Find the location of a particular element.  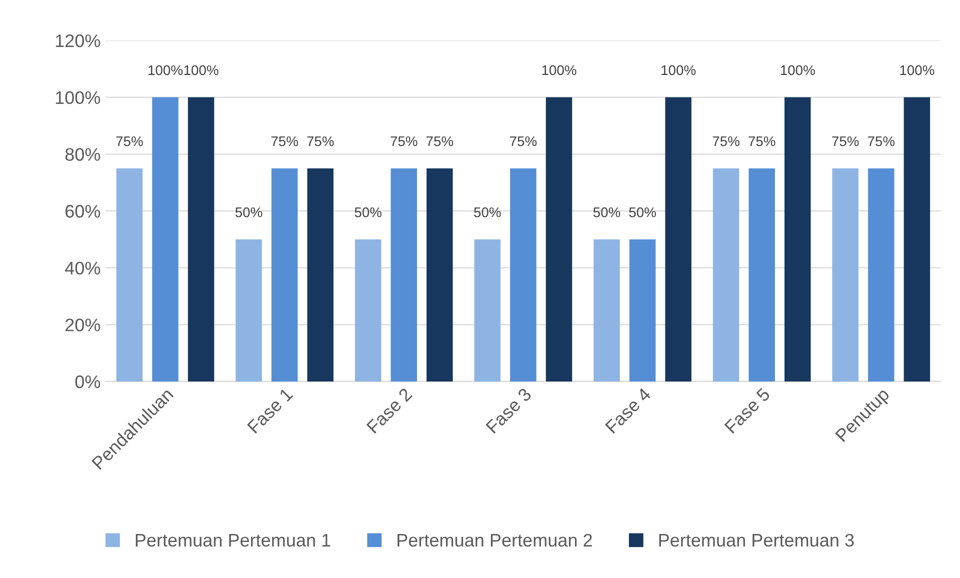

legend-label: Pertemuan Pertemuan 2 is located at coordinates (495, 540).